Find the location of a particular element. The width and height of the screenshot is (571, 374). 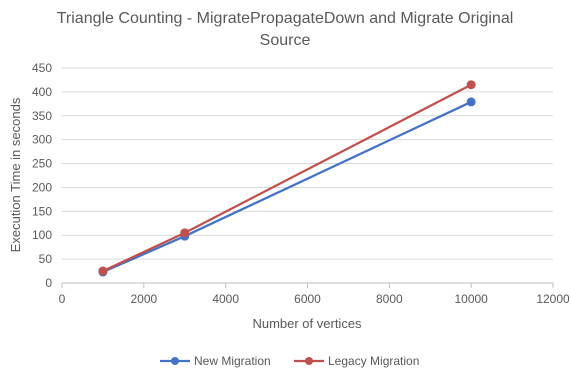

y-tick-label: 350 is located at coordinates (42, 116).